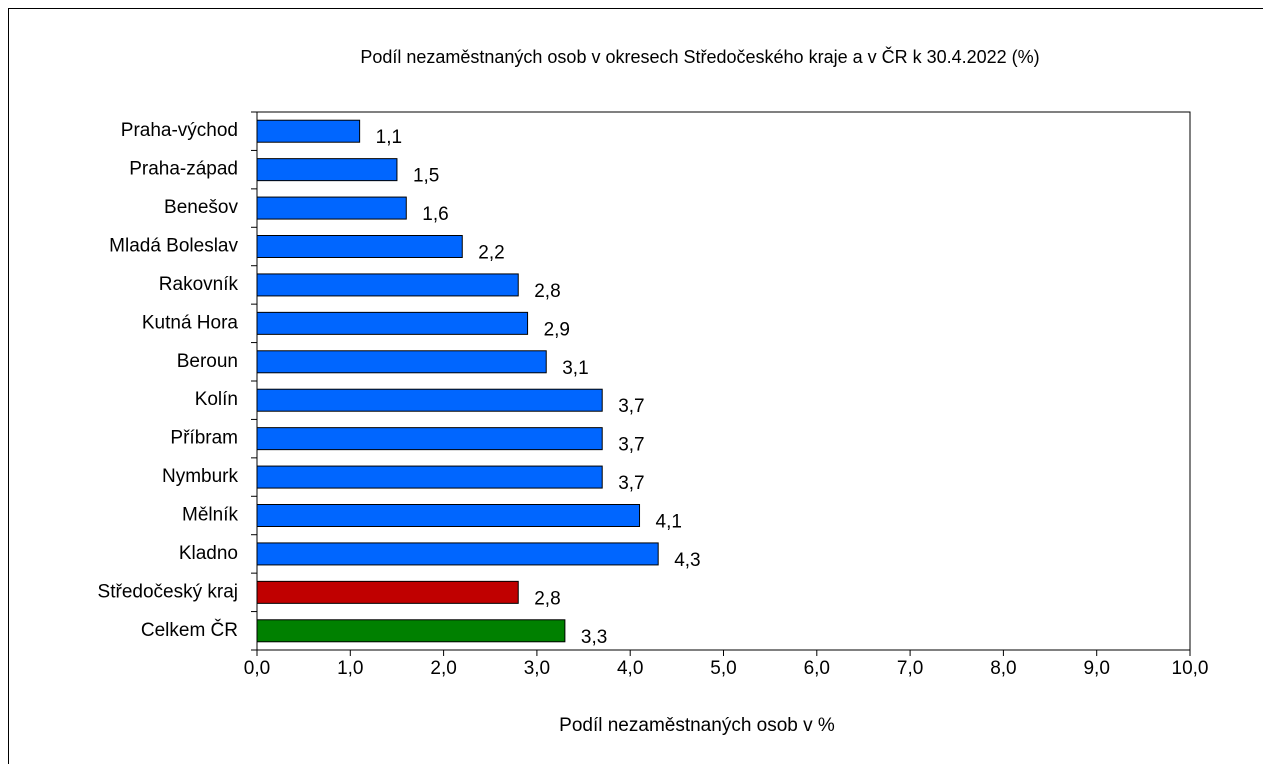 The image size is (1263, 764). Describe the element at coordinates (190, 322) in the screenshot. I see `y-tick-label: Kutná Hora` at that location.